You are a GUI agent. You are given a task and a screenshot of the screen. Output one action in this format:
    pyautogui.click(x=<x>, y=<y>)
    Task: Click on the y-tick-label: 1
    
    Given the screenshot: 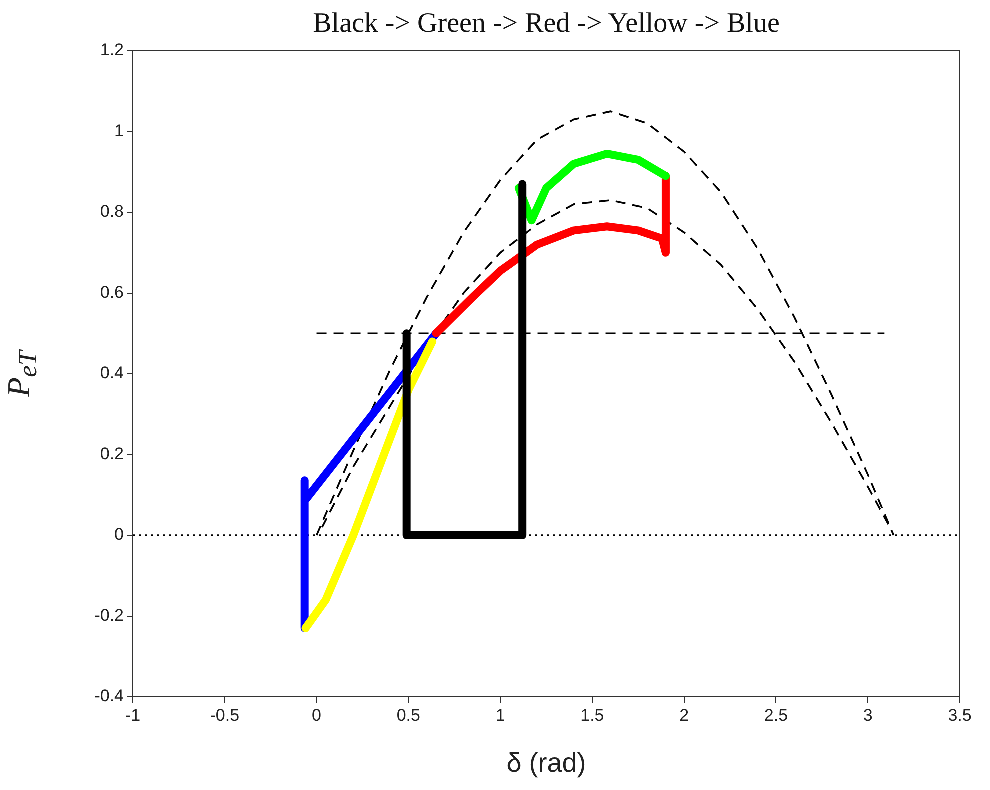 What is the action you would take?
    pyautogui.click(x=119, y=130)
    